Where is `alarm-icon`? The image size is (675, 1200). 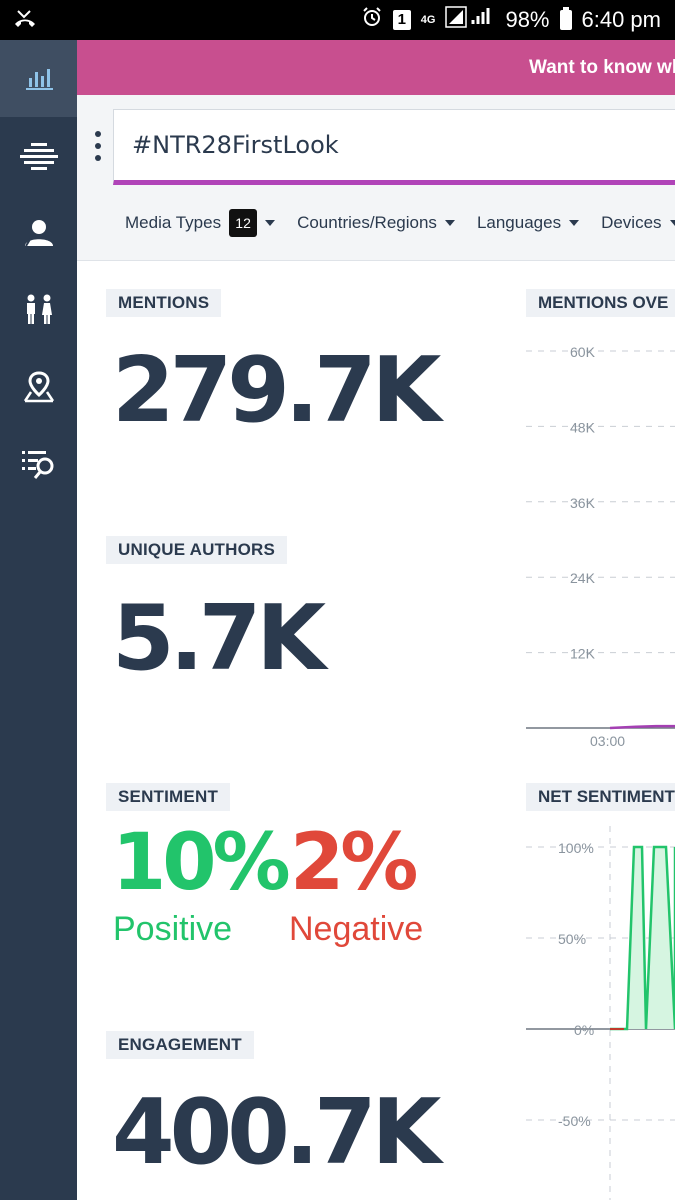 alarm-icon is located at coordinates (372, 20).